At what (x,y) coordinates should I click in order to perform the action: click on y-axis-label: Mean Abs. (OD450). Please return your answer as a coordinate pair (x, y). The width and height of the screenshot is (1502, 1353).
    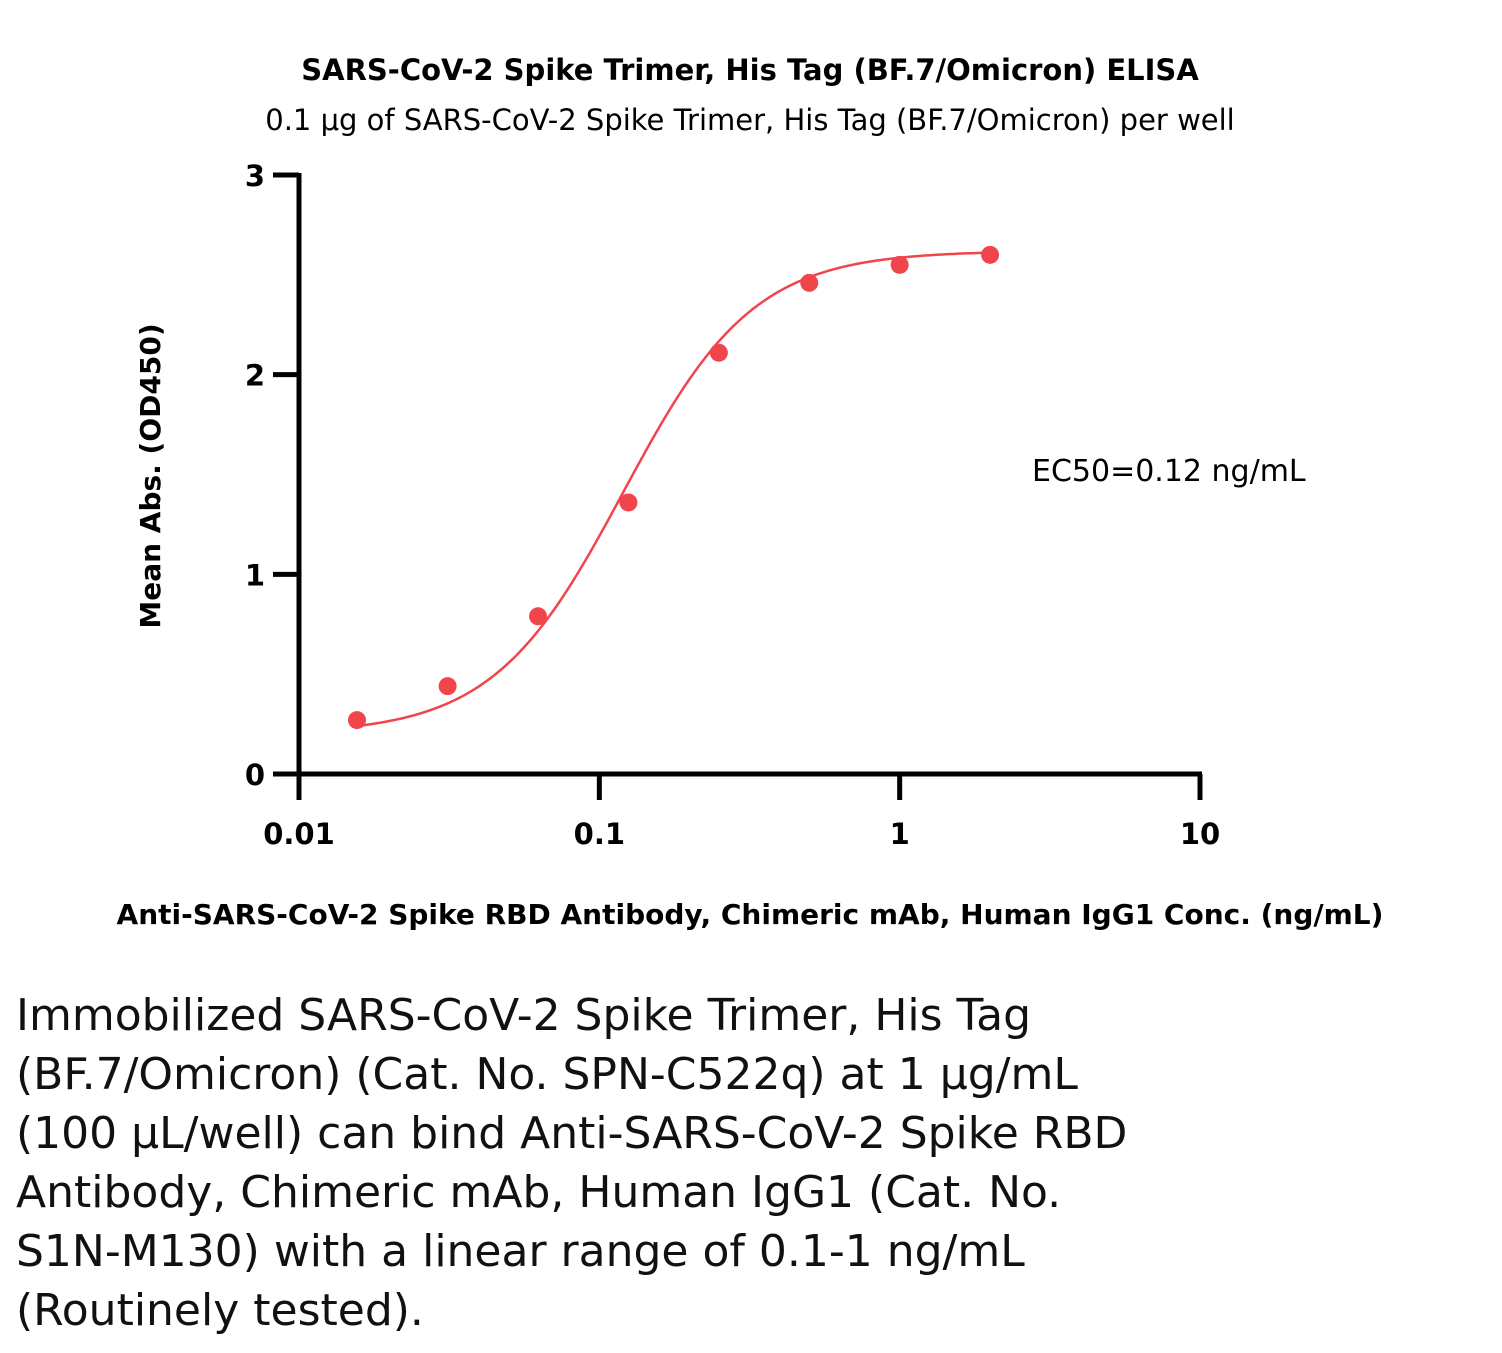
    Looking at the image, I should click on (150, 475).